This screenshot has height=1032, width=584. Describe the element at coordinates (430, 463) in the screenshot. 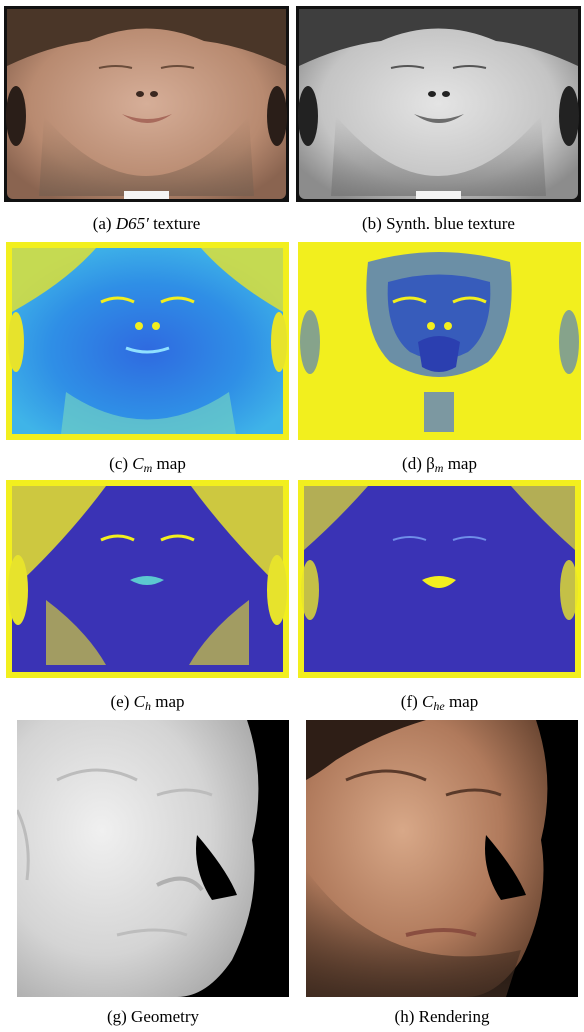

I see `caption-d-symbol: β` at that location.